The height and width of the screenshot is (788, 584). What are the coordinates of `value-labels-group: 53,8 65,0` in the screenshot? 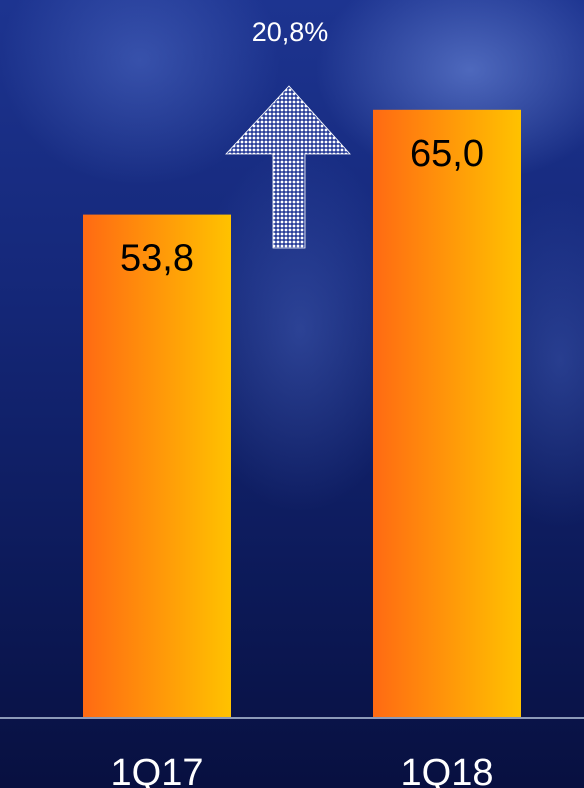 It's located at (302, 206).